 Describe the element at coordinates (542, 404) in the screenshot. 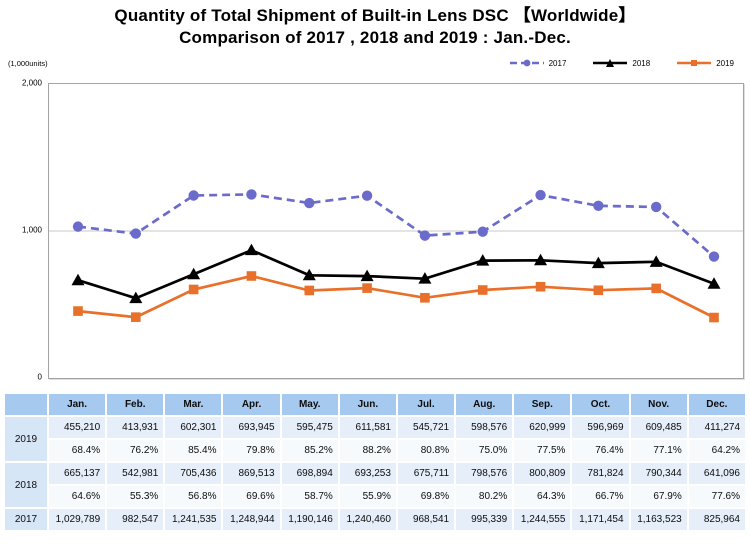

I see `month-header-cell: Sep.` at that location.